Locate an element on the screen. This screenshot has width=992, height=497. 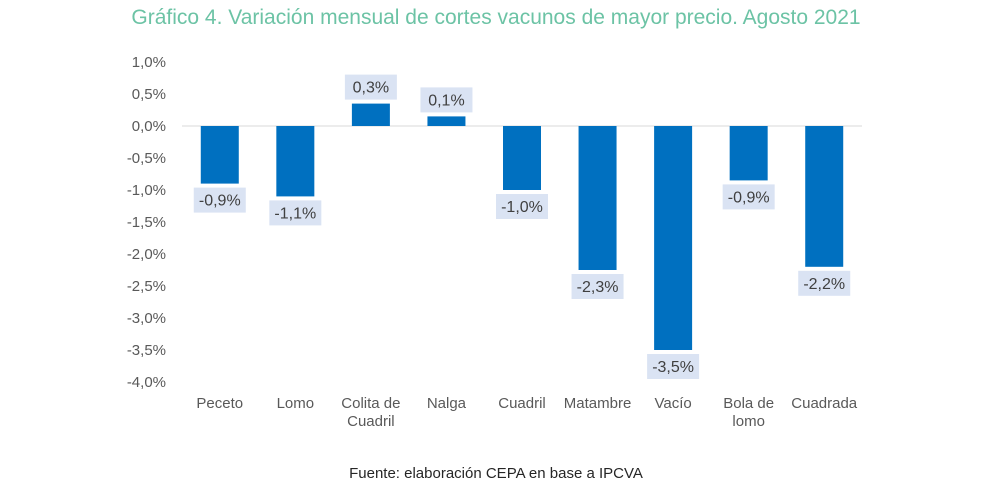
y-tick-label: -0,5% is located at coordinates (146, 158).